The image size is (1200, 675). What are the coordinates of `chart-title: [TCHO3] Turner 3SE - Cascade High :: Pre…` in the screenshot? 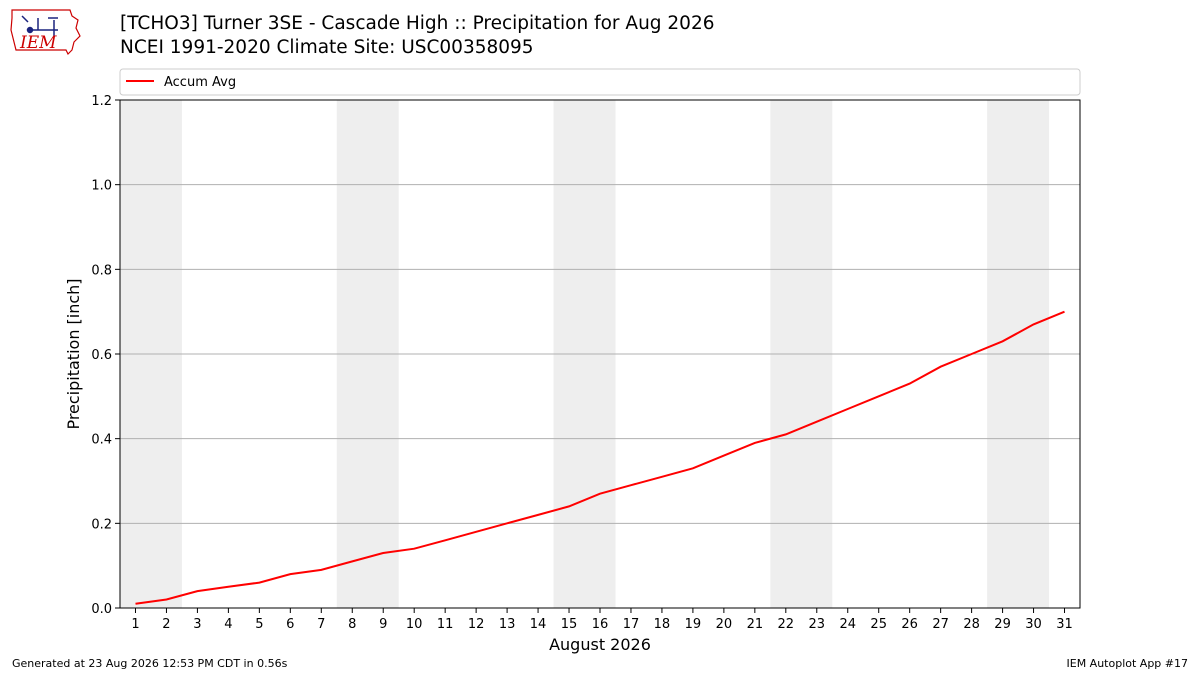 It's located at (417, 36).